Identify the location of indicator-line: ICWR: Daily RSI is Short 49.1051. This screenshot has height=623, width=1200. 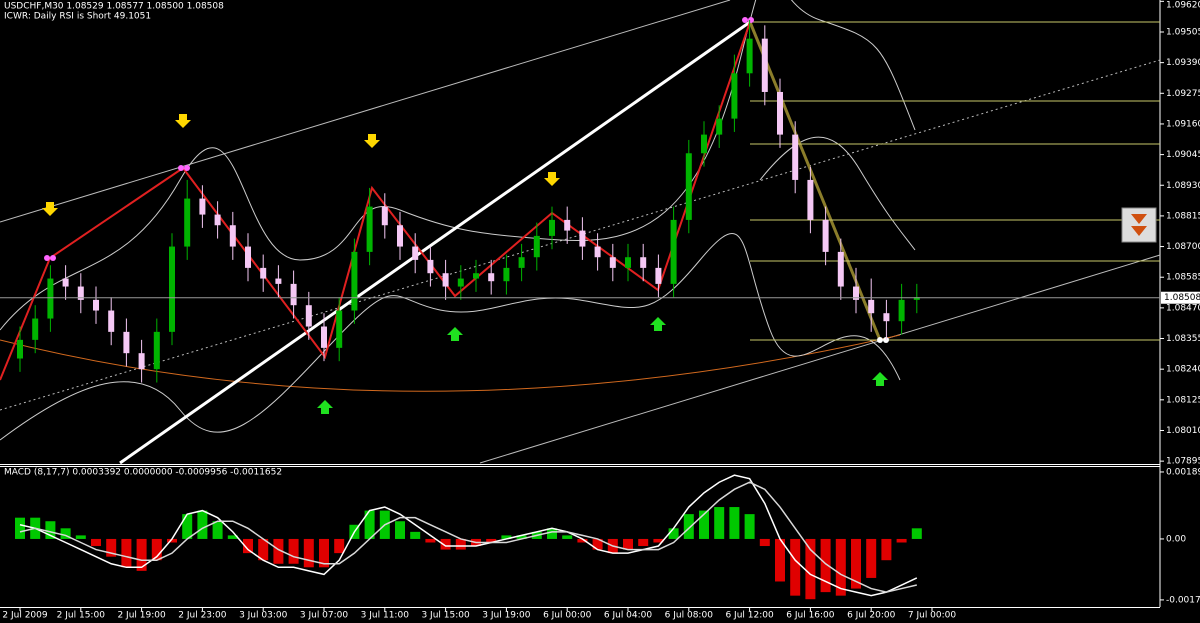
(77, 17).